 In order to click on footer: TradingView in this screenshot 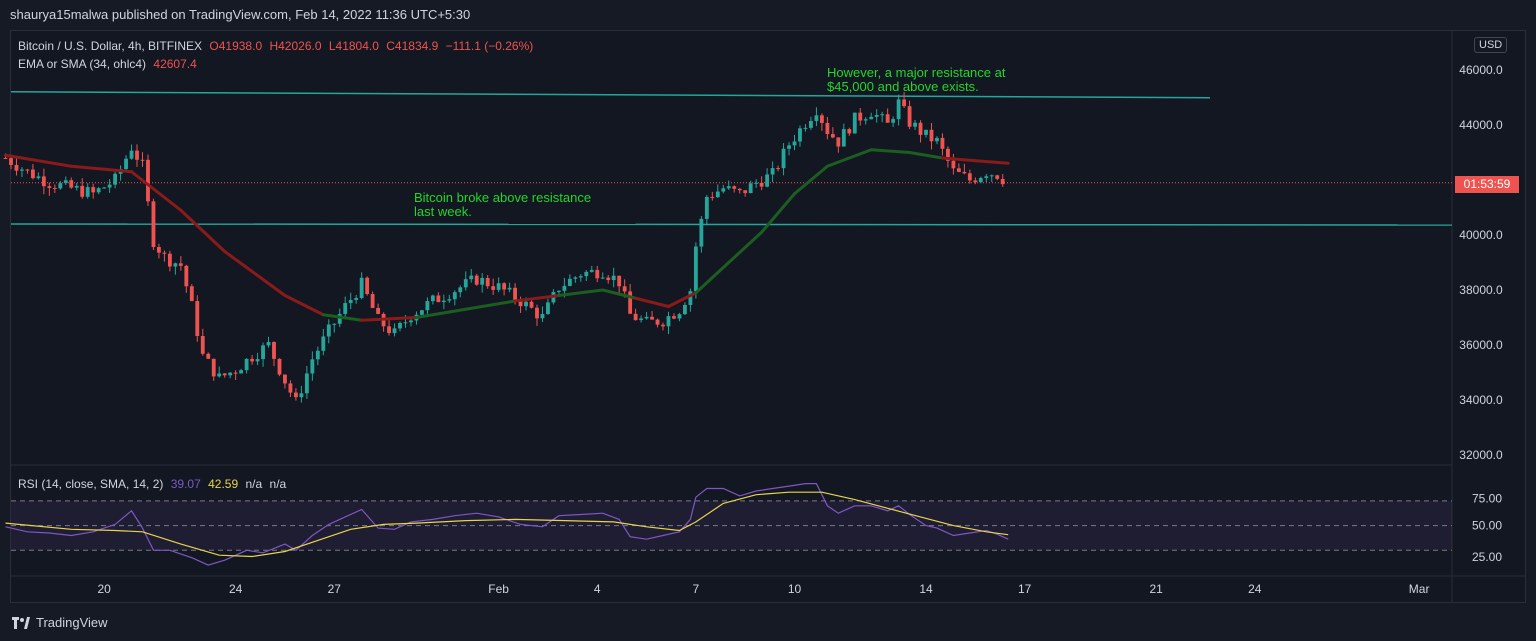, I will do `click(768, 623)`.